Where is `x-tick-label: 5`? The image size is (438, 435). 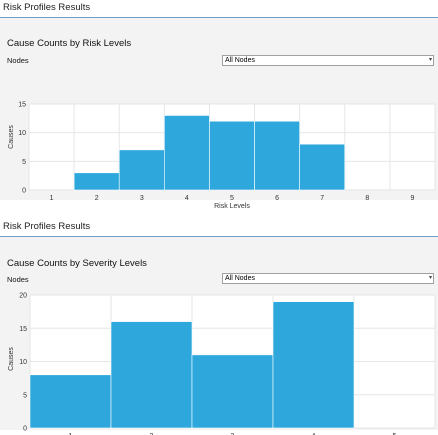 x-tick-label: 5 is located at coordinates (232, 198).